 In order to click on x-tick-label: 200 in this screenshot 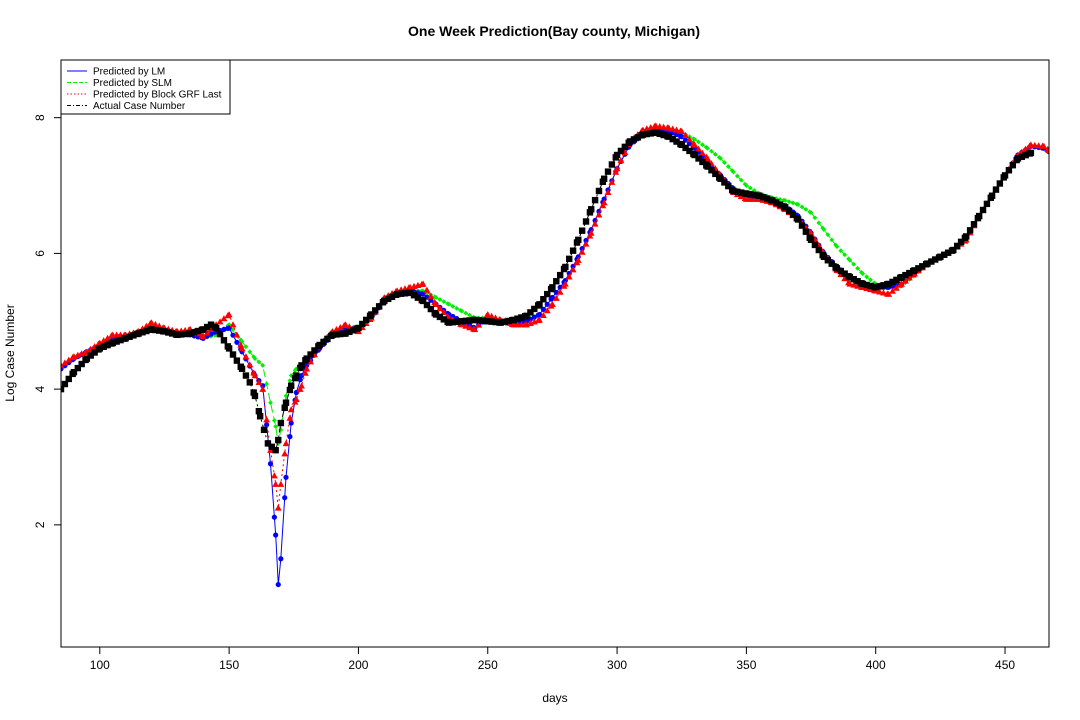, I will do `click(358, 665)`.